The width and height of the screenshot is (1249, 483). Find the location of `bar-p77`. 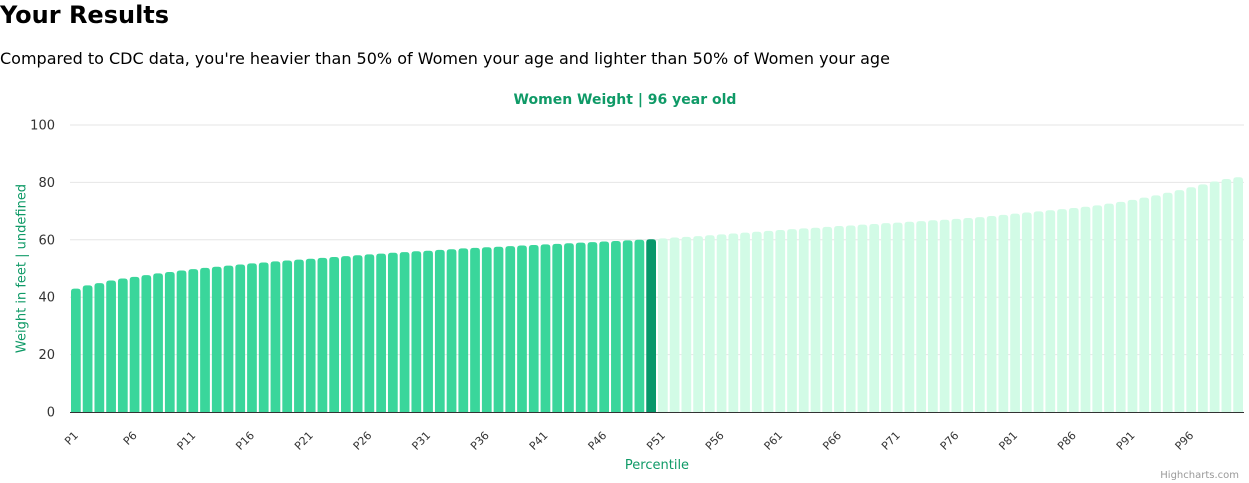

bar-p77 is located at coordinates (968, 314).